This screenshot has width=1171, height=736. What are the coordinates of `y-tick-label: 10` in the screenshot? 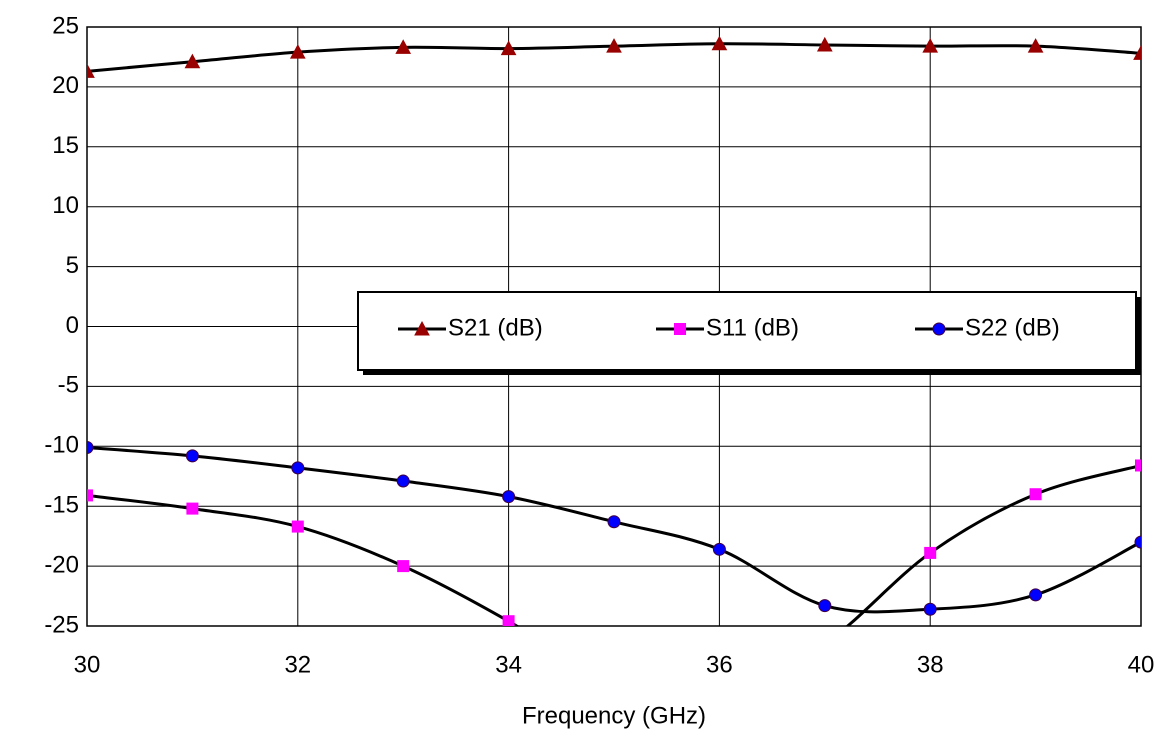 It's located at (65, 205).